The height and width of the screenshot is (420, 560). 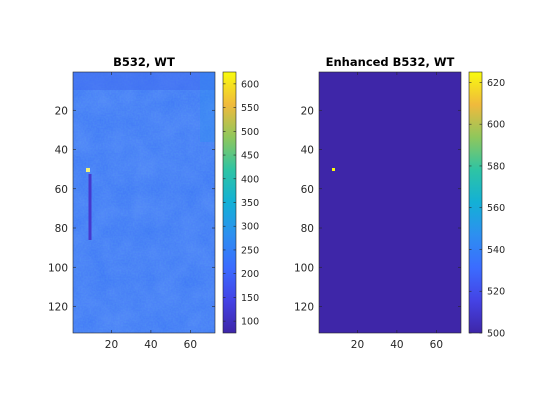 What do you see at coordinates (304, 308) in the screenshot?
I see `right-y-tick-label: 120` at bounding box center [304, 308].